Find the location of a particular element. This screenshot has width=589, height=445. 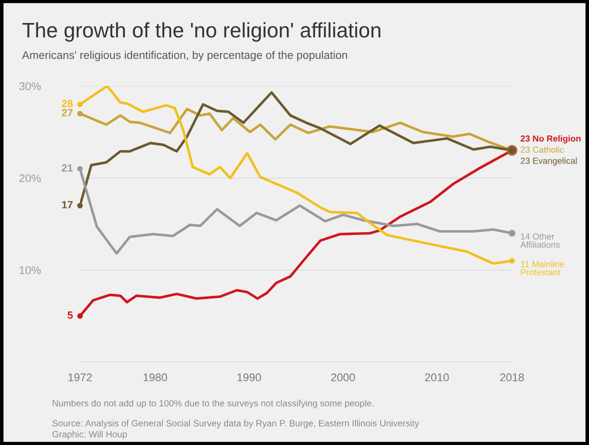

y-tick-label: 10% is located at coordinates (30, 270).